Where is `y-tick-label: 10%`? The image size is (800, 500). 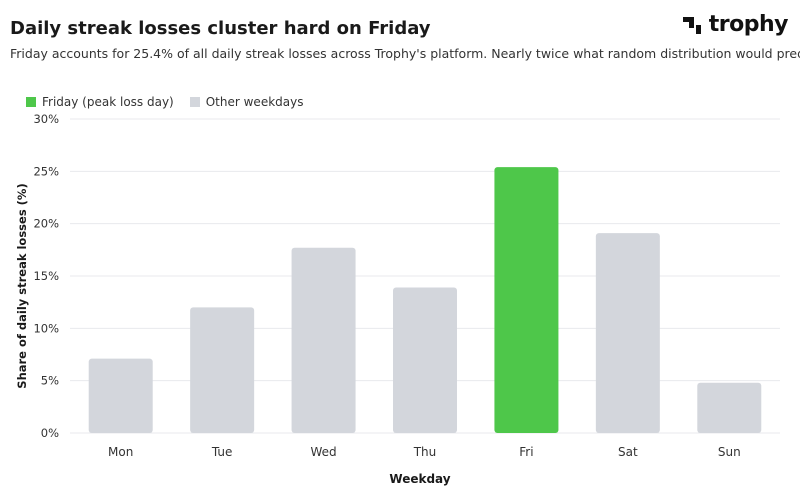
y-tick-label: 10% is located at coordinates (46, 328).